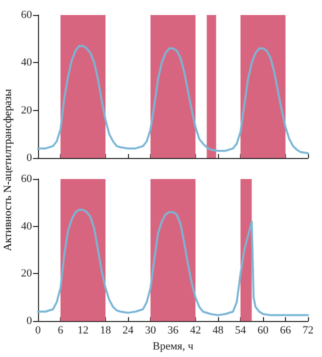 Image resolution: width=322 pixels, height=357 pixels. What do you see at coordinates (218, 330) in the screenshot?
I see `x-tick-label: 48` at bounding box center [218, 330].